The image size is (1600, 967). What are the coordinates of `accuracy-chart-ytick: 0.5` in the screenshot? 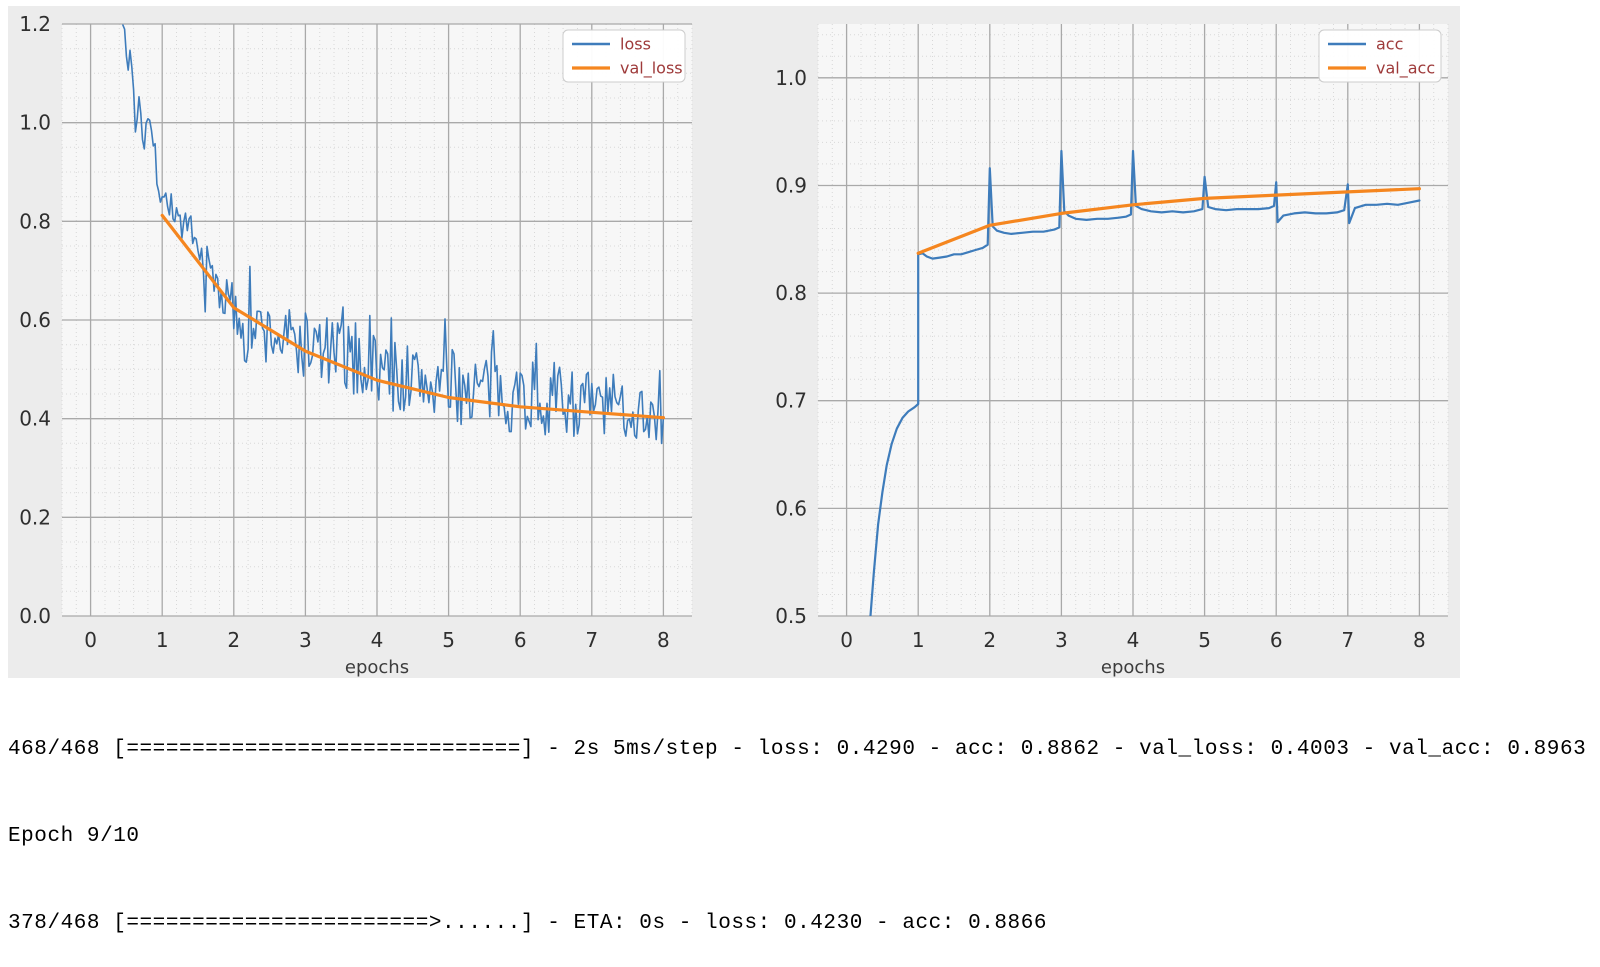 It's located at (791, 616).